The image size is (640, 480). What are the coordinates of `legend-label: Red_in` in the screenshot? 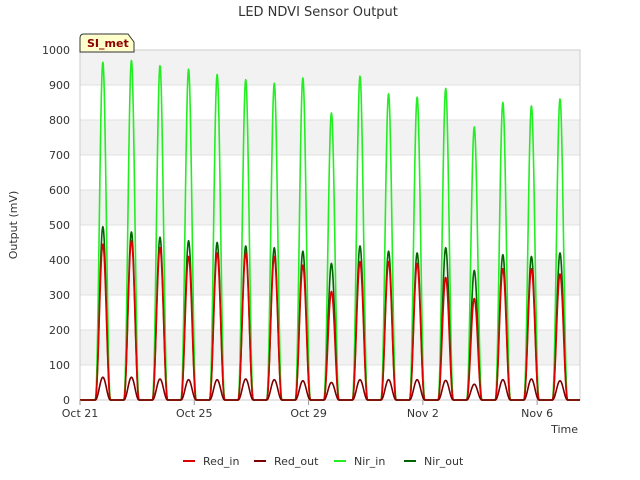 It's located at (221, 461).